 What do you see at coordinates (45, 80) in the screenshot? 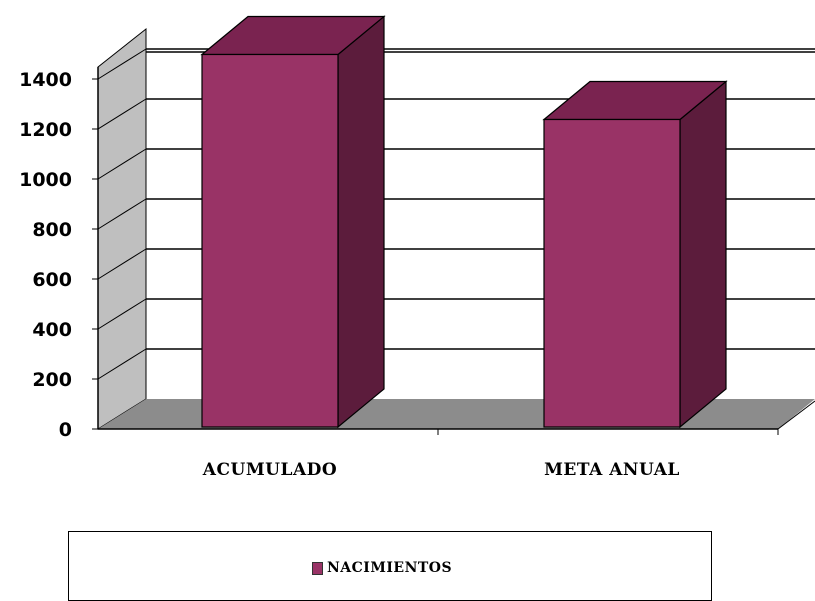
I see `y-tick-label: 1400` at bounding box center [45, 80].